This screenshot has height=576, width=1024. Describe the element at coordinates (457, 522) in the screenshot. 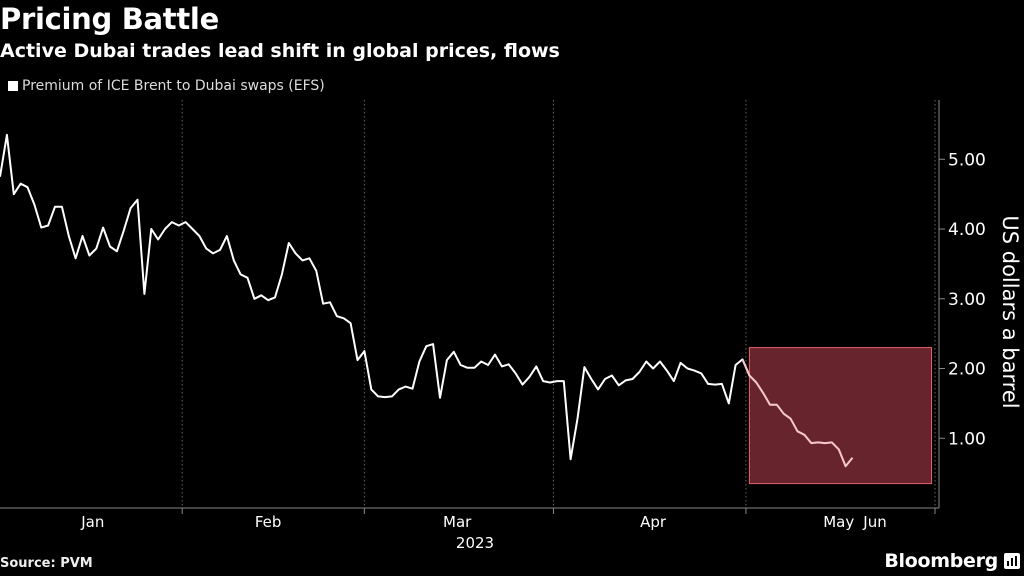

I see `x-tick-label: Mar` at that location.